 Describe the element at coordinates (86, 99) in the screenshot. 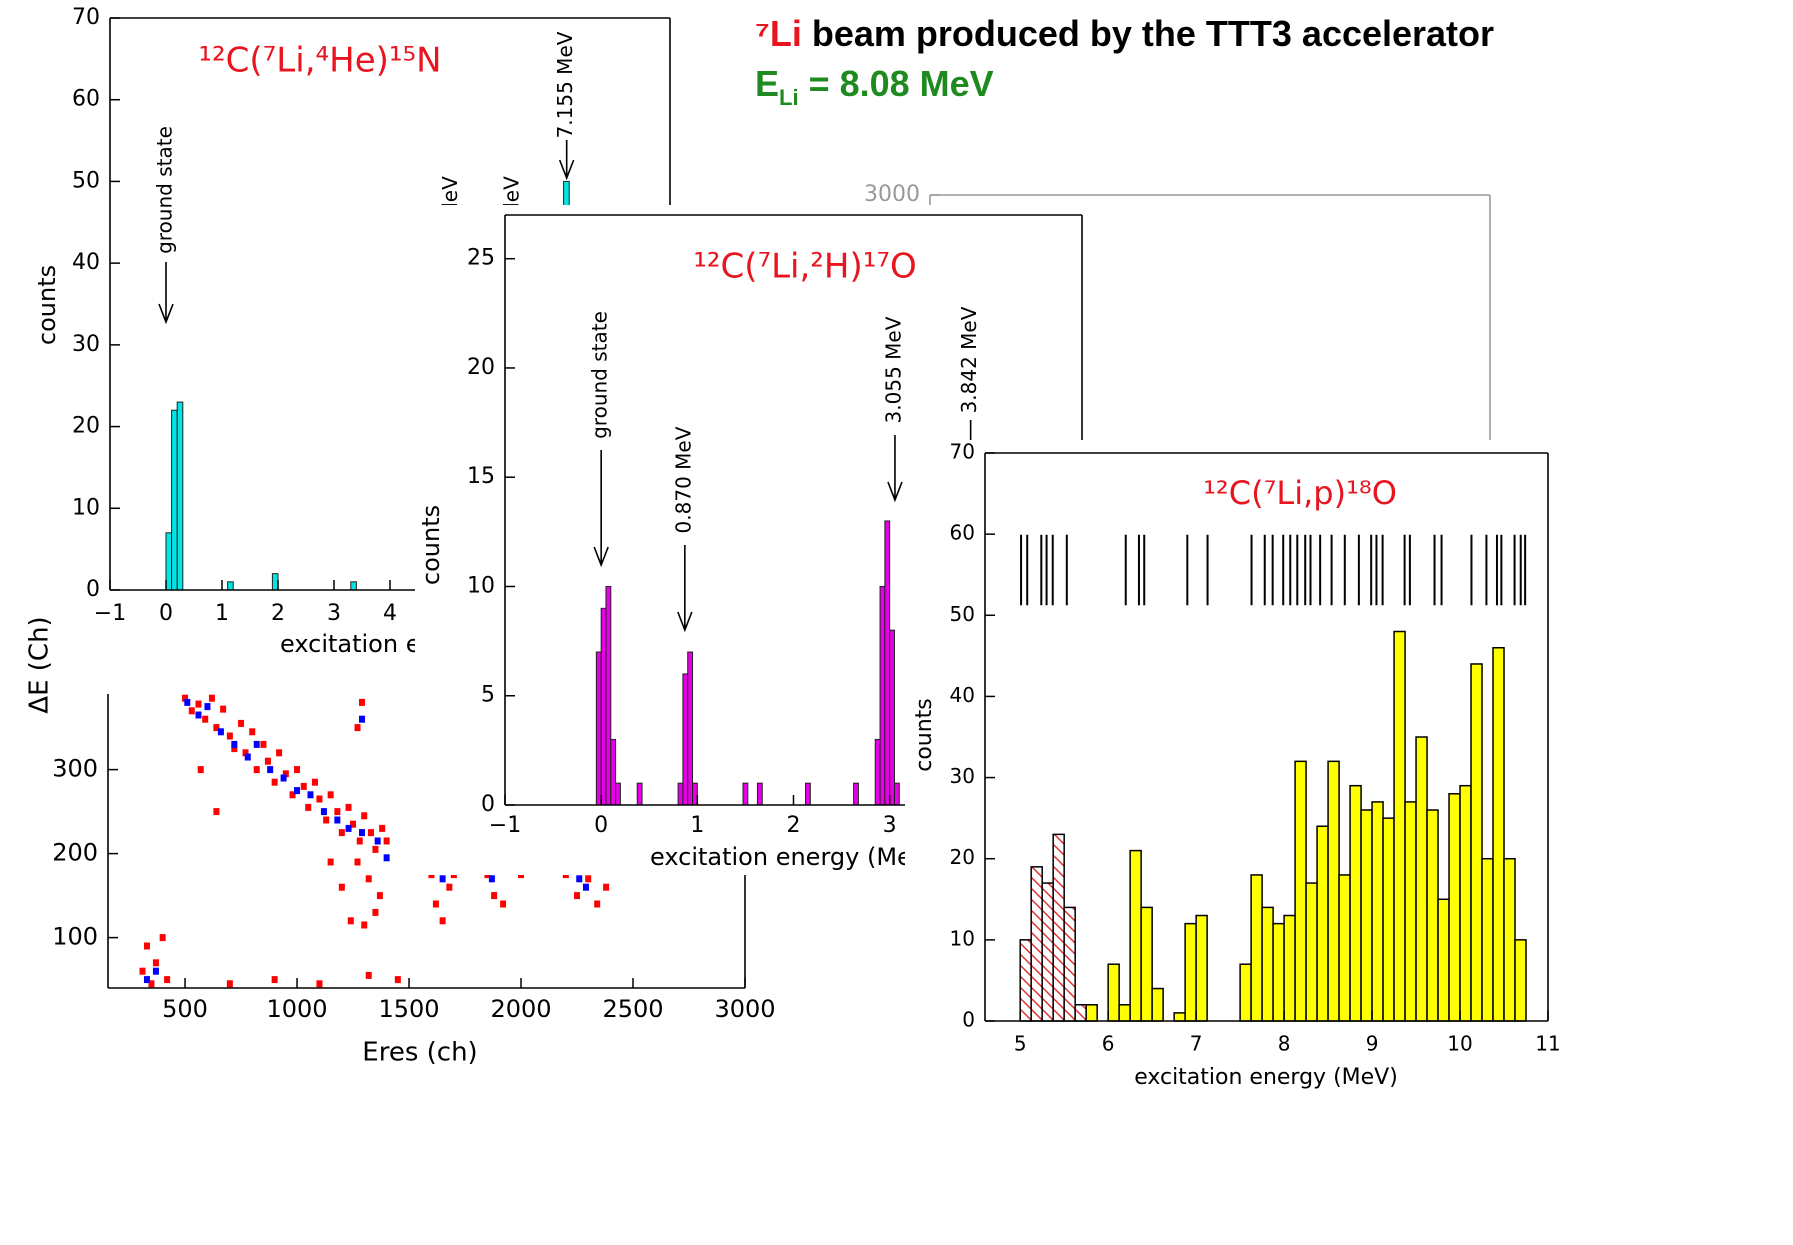

I see `y-tick-label: 60` at that location.